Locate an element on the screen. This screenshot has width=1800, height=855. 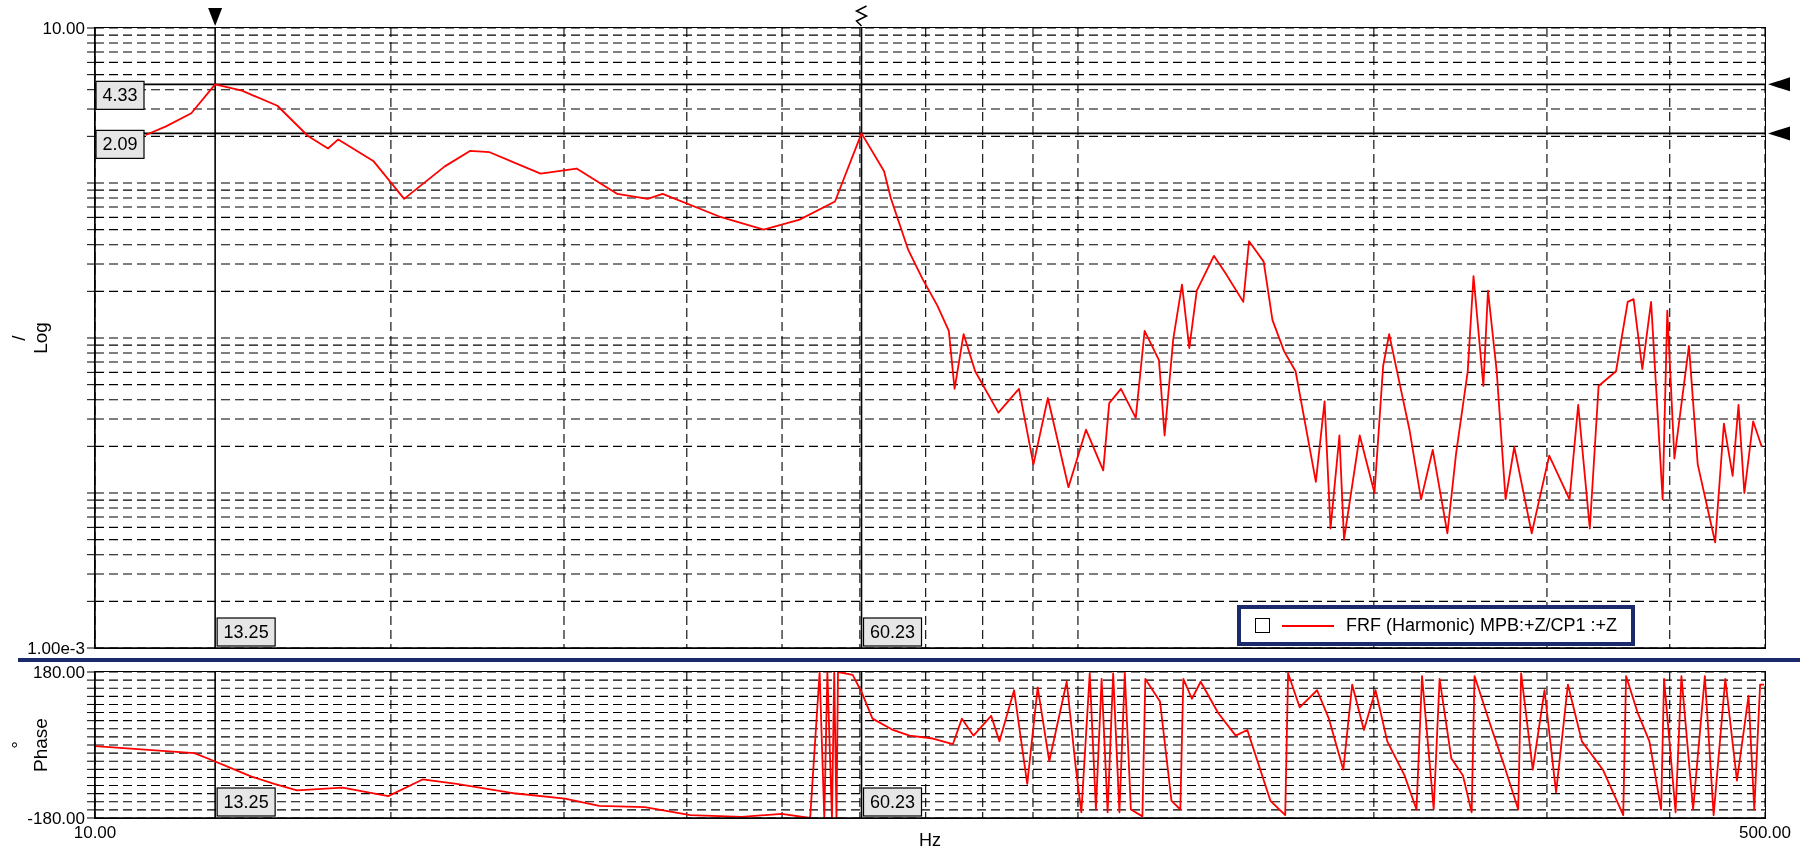
legend-label: FRF (Harmonic) MPB:+Z/CP1 :+Z is located at coordinates (1481, 625).